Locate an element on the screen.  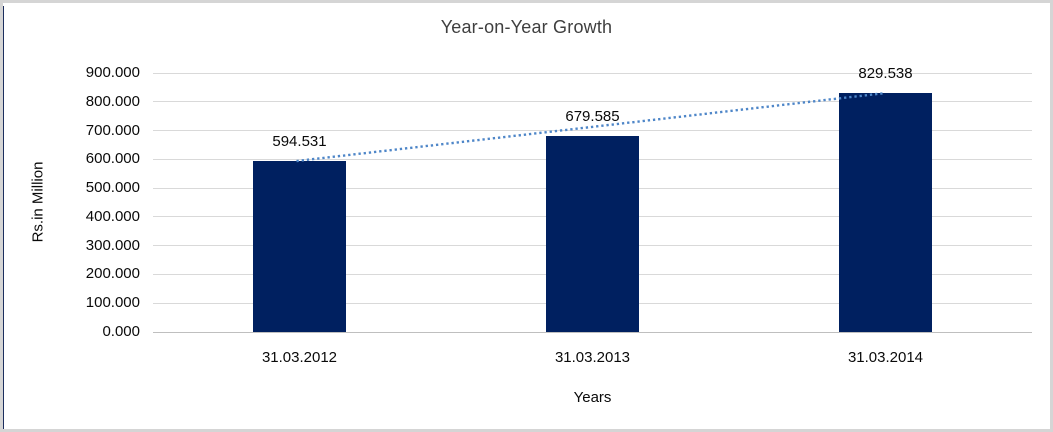
bar-value-label: 594.531 is located at coordinates (299, 141).